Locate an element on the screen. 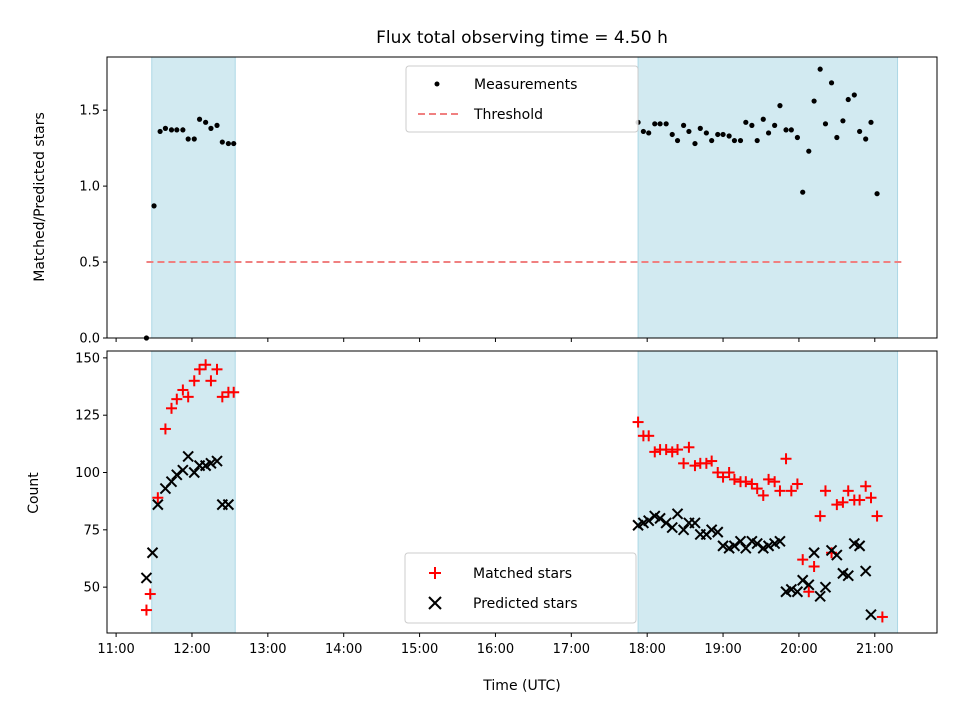 Image resolution: width=960 pixels, height=720 pixels. y-tick-label: 100 is located at coordinates (87, 473).